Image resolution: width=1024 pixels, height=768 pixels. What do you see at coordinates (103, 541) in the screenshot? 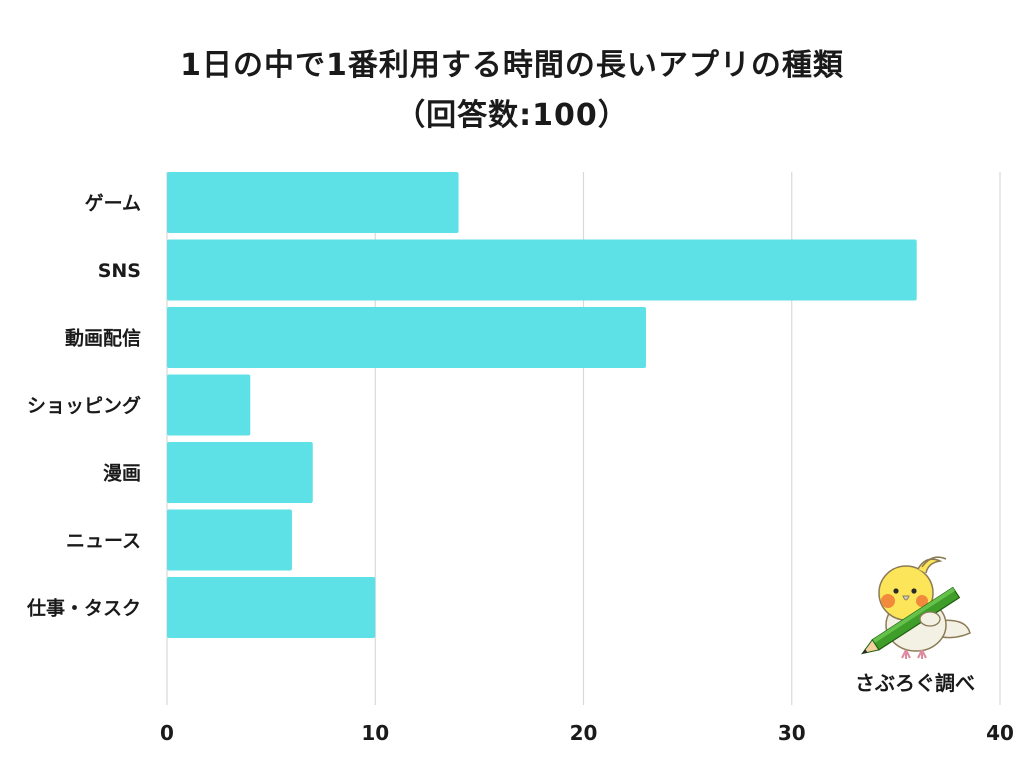
I see `category-label: ニュース` at bounding box center [103, 541].